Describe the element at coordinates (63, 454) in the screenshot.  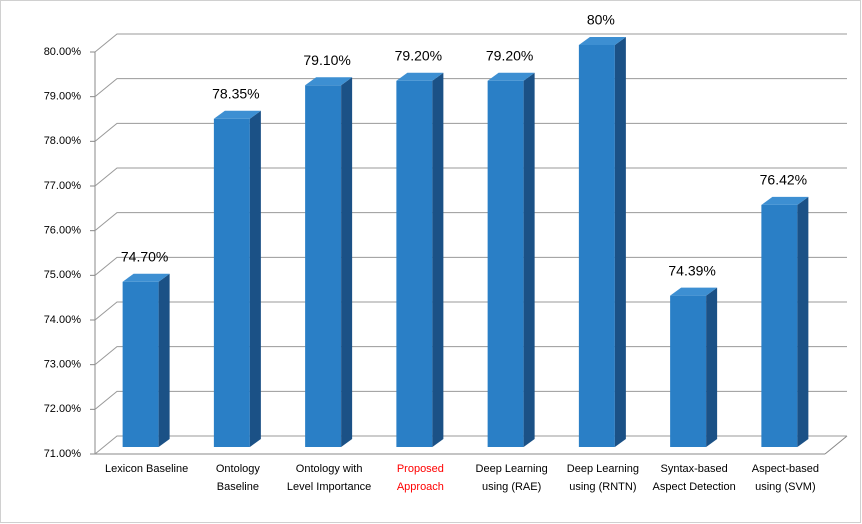
I see `y-tick-label: 71.00%` at that location.